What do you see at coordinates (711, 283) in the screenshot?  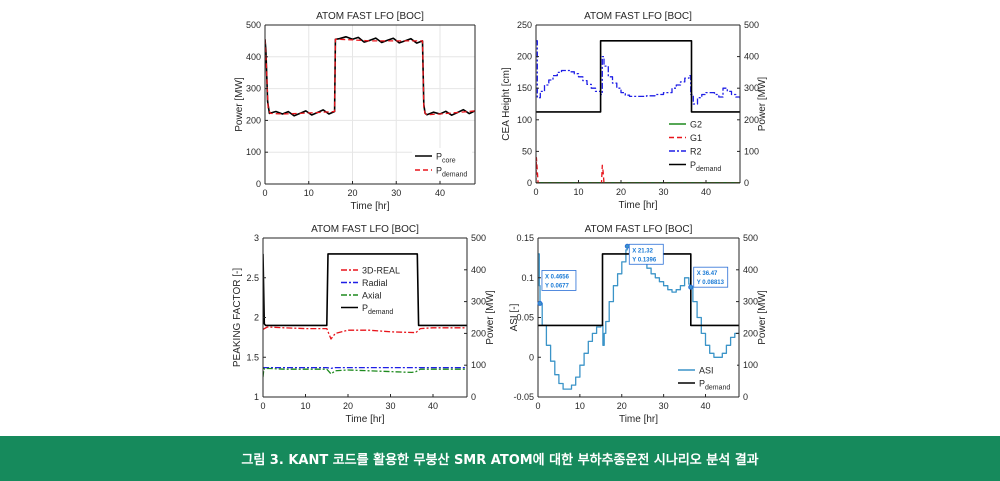 I see `datatip-y-label: Y 0.08813` at bounding box center [711, 283].